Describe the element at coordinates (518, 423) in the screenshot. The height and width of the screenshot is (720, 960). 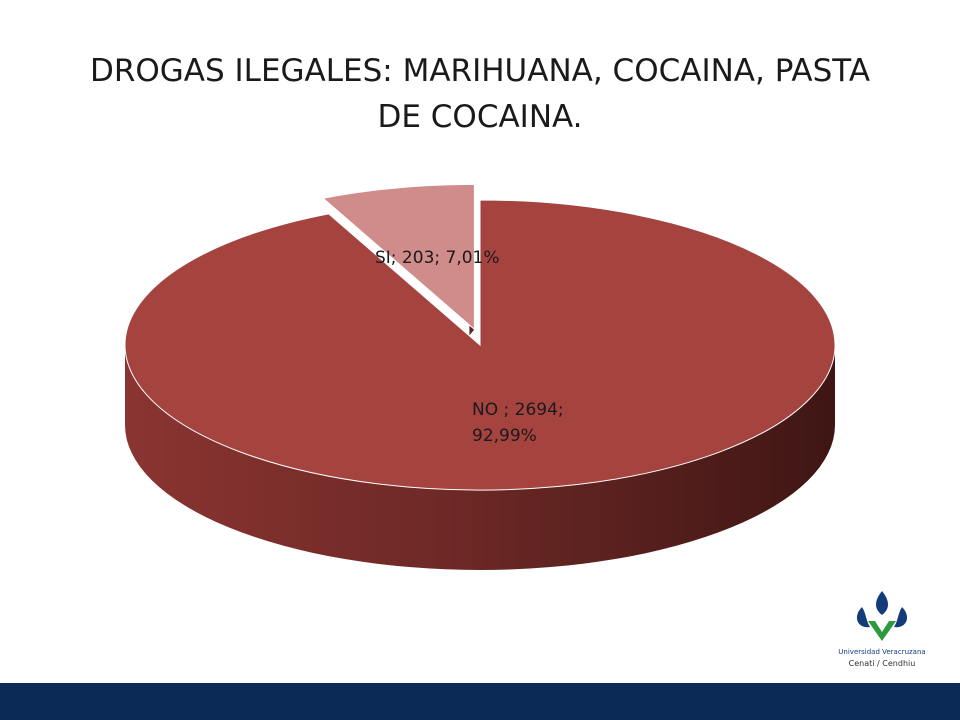
I see `data-label: NO ; 2694; 92,99%` at that location.